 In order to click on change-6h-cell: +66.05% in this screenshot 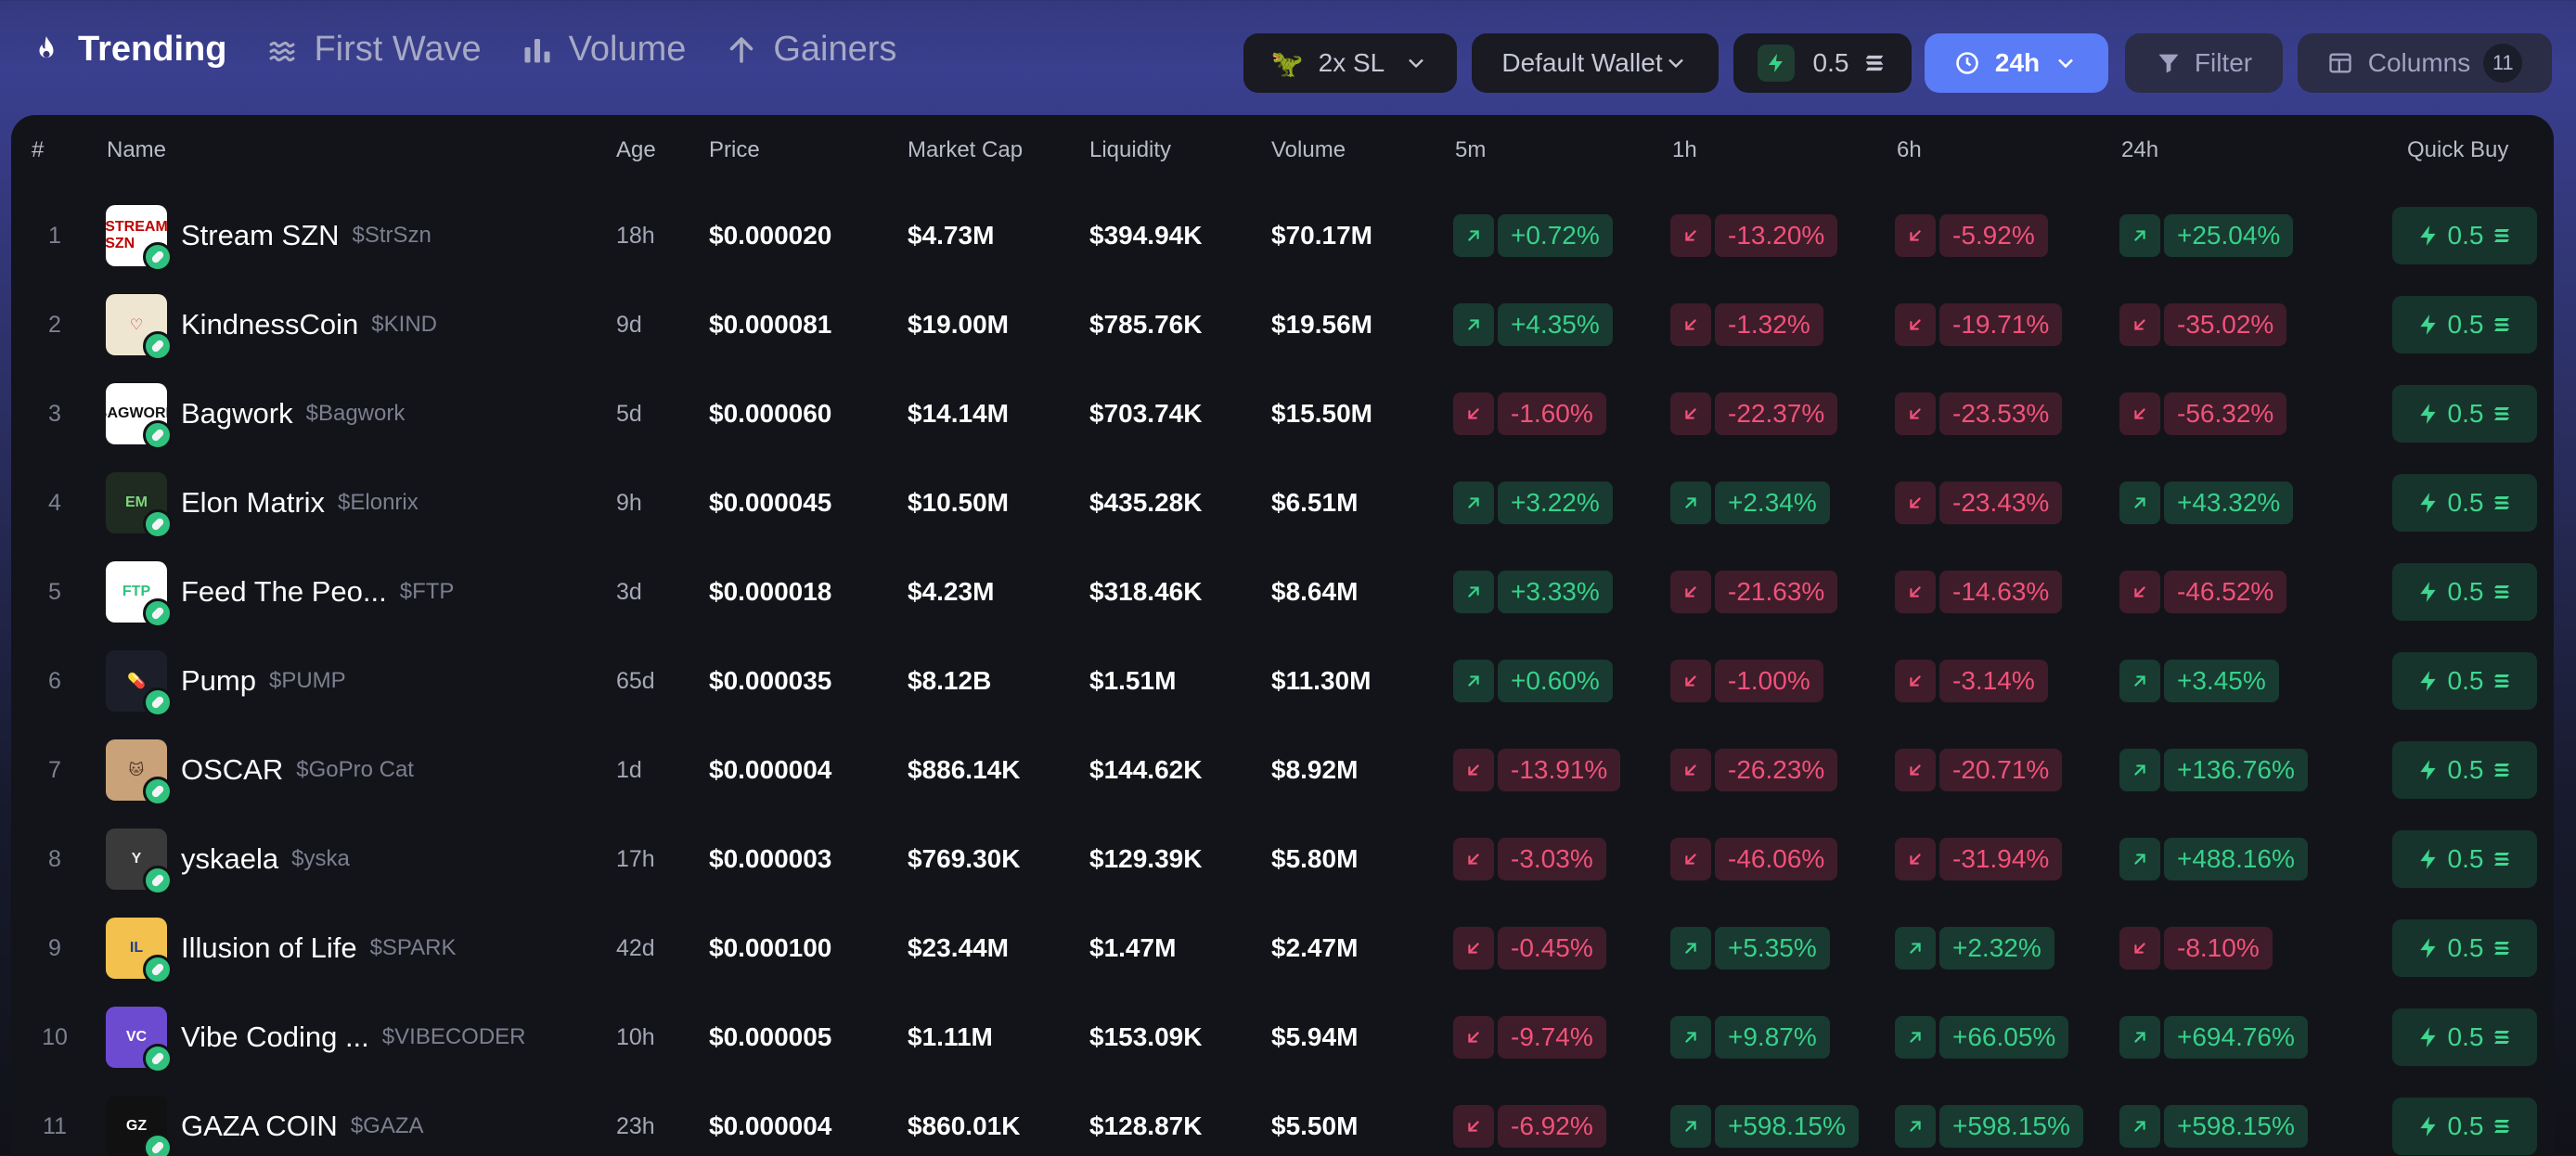, I will do `click(1982, 1037)`.